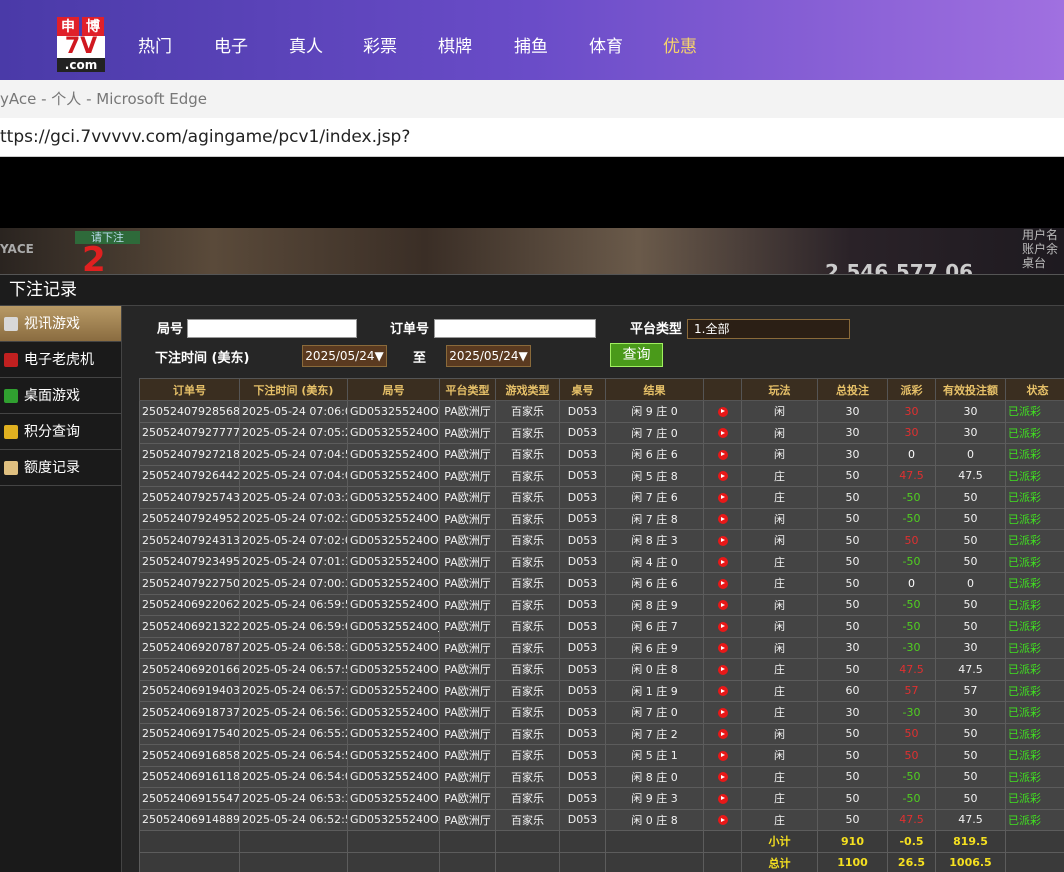 Image resolution: width=1064 pixels, height=872 pixels. I want to click on date-from: 2025/05/24▼, so click(344, 356).